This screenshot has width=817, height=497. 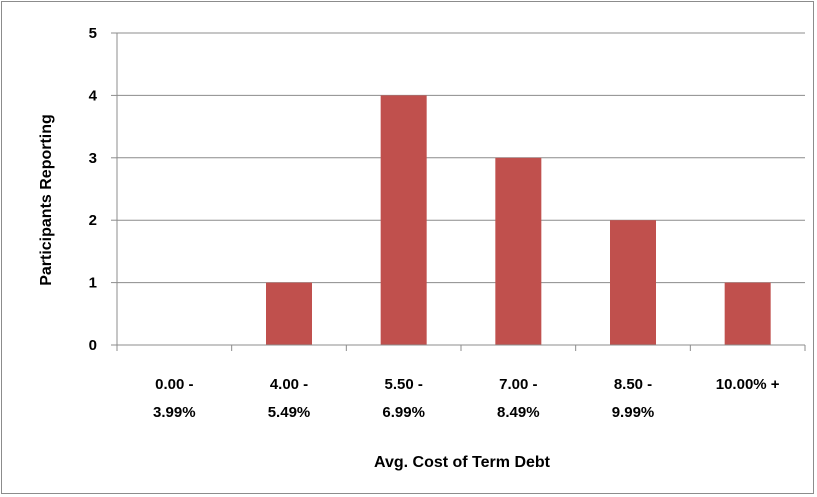 What do you see at coordinates (46, 200) in the screenshot?
I see `y-axis-title: Participants Reporting` at bounding box center [46, 200].